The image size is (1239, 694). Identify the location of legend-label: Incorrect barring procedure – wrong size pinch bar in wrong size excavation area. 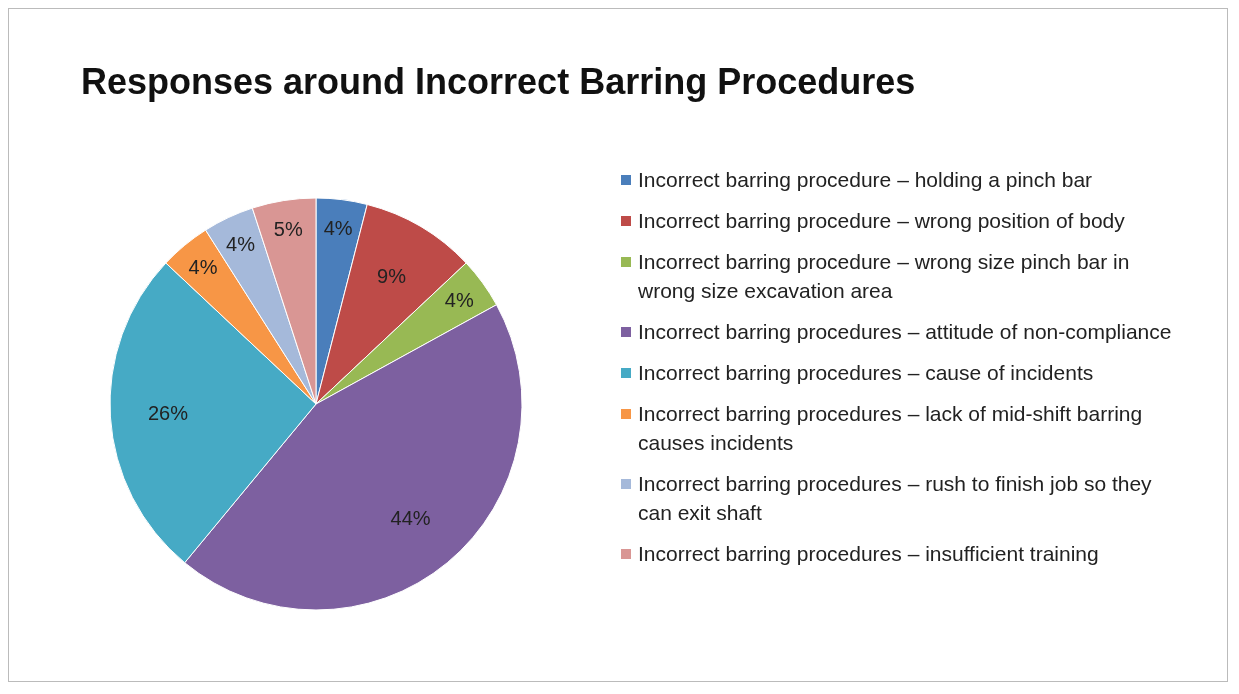
(884, 276).